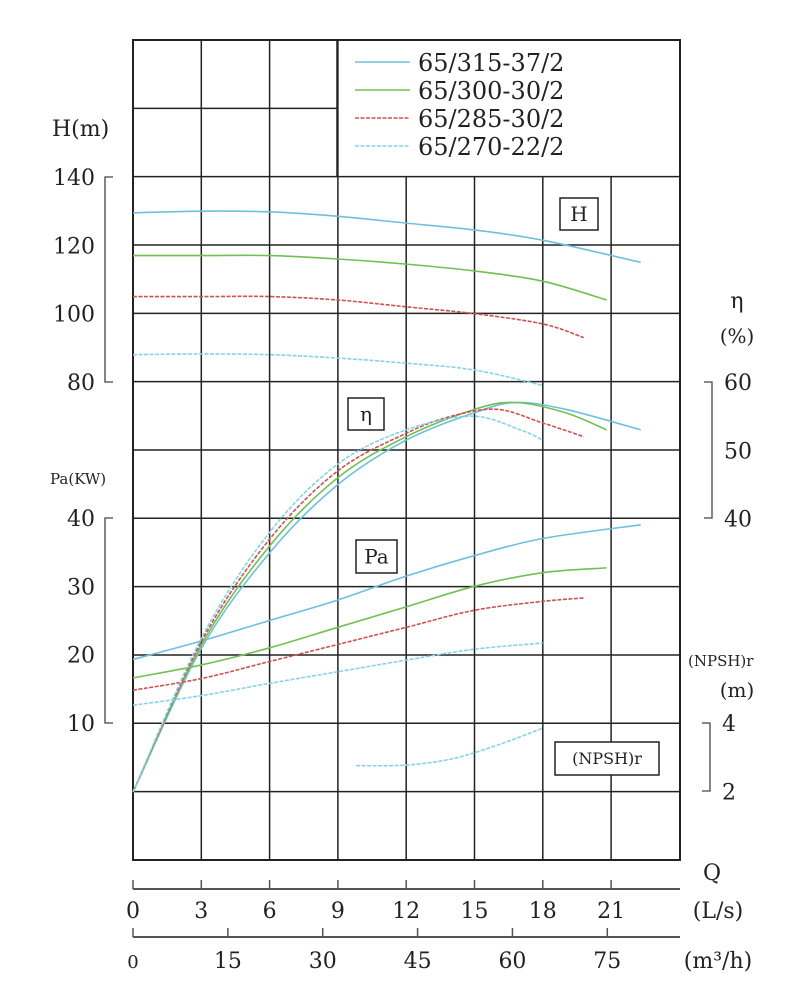  I want to click on legend-label: 65/285-30/2, so click(491, 119).